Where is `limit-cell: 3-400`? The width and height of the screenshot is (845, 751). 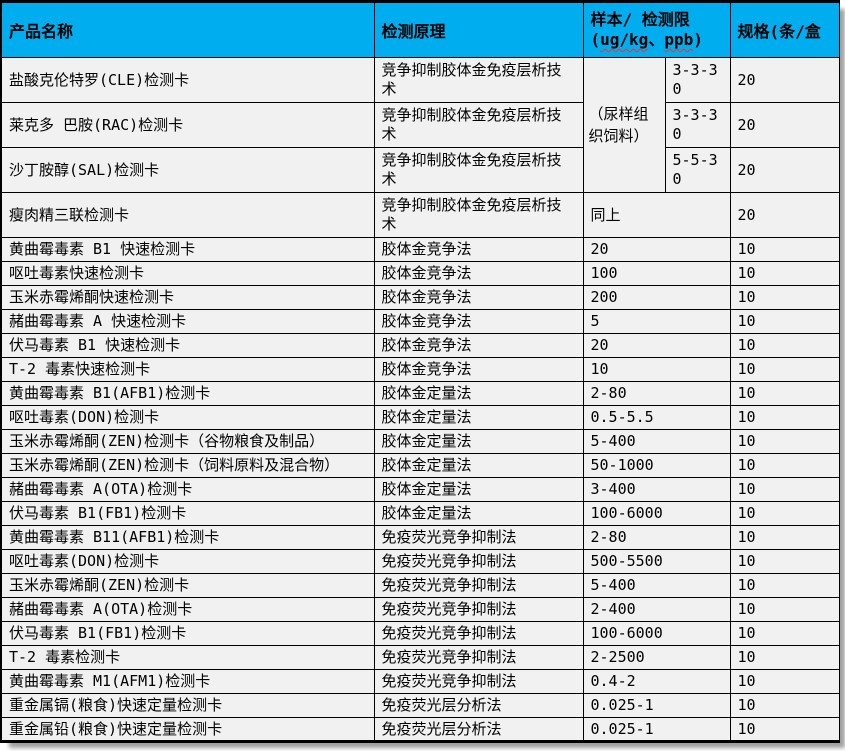 limit-cell: 3-400 is located at coordinates (656, 489).